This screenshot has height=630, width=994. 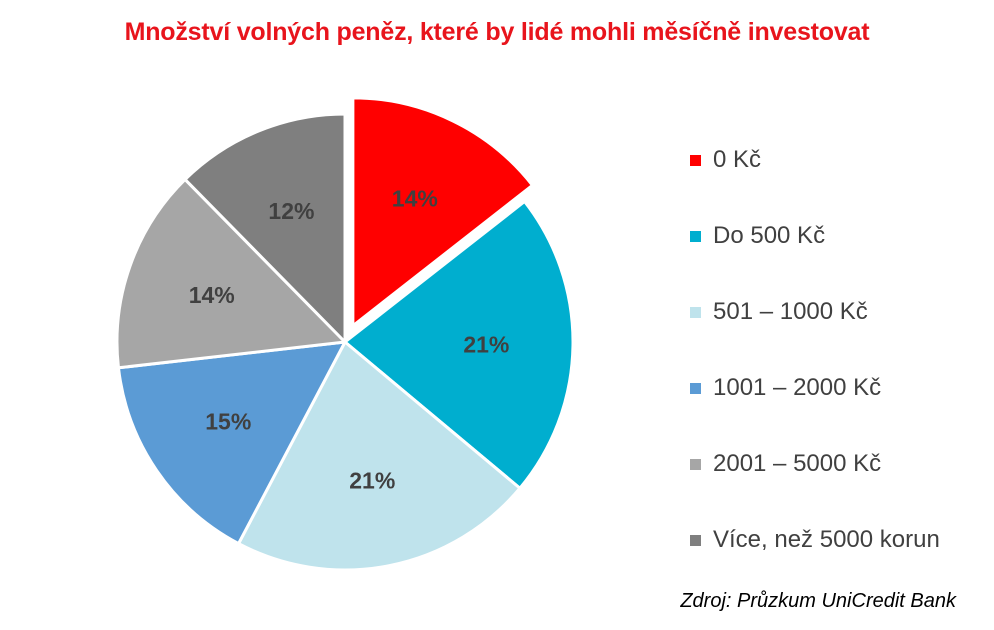 What do you see at coordinates (291, 211) in the screenshot?
I see `data-label-vice-nez-5000-korun: 12%` at bounding box center [291, 211].